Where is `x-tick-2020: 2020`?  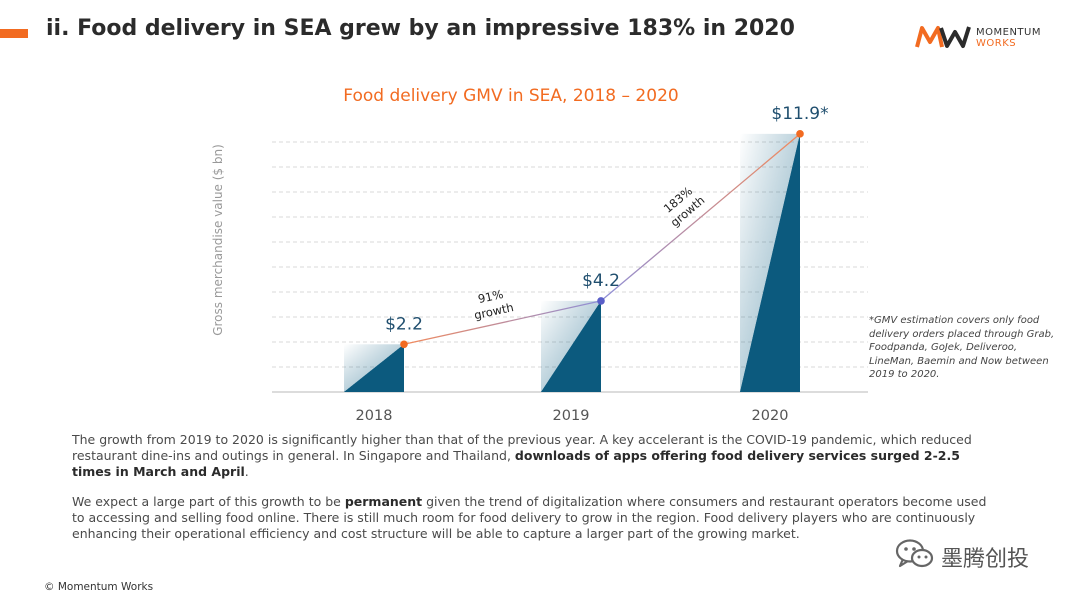 x-tick-2020: 2020 is located at coordinates (770, 416).